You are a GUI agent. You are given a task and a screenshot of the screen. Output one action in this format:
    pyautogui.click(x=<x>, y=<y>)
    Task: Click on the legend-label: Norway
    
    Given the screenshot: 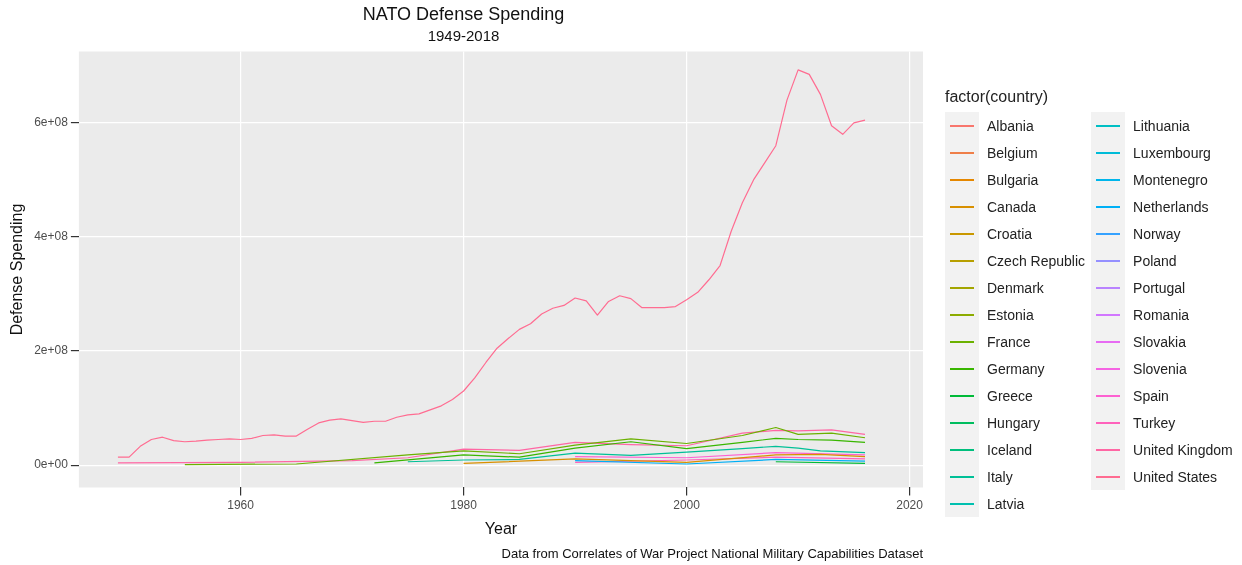 What is the action you would take?
    pyautogui.click(x=1157, y=233)
    